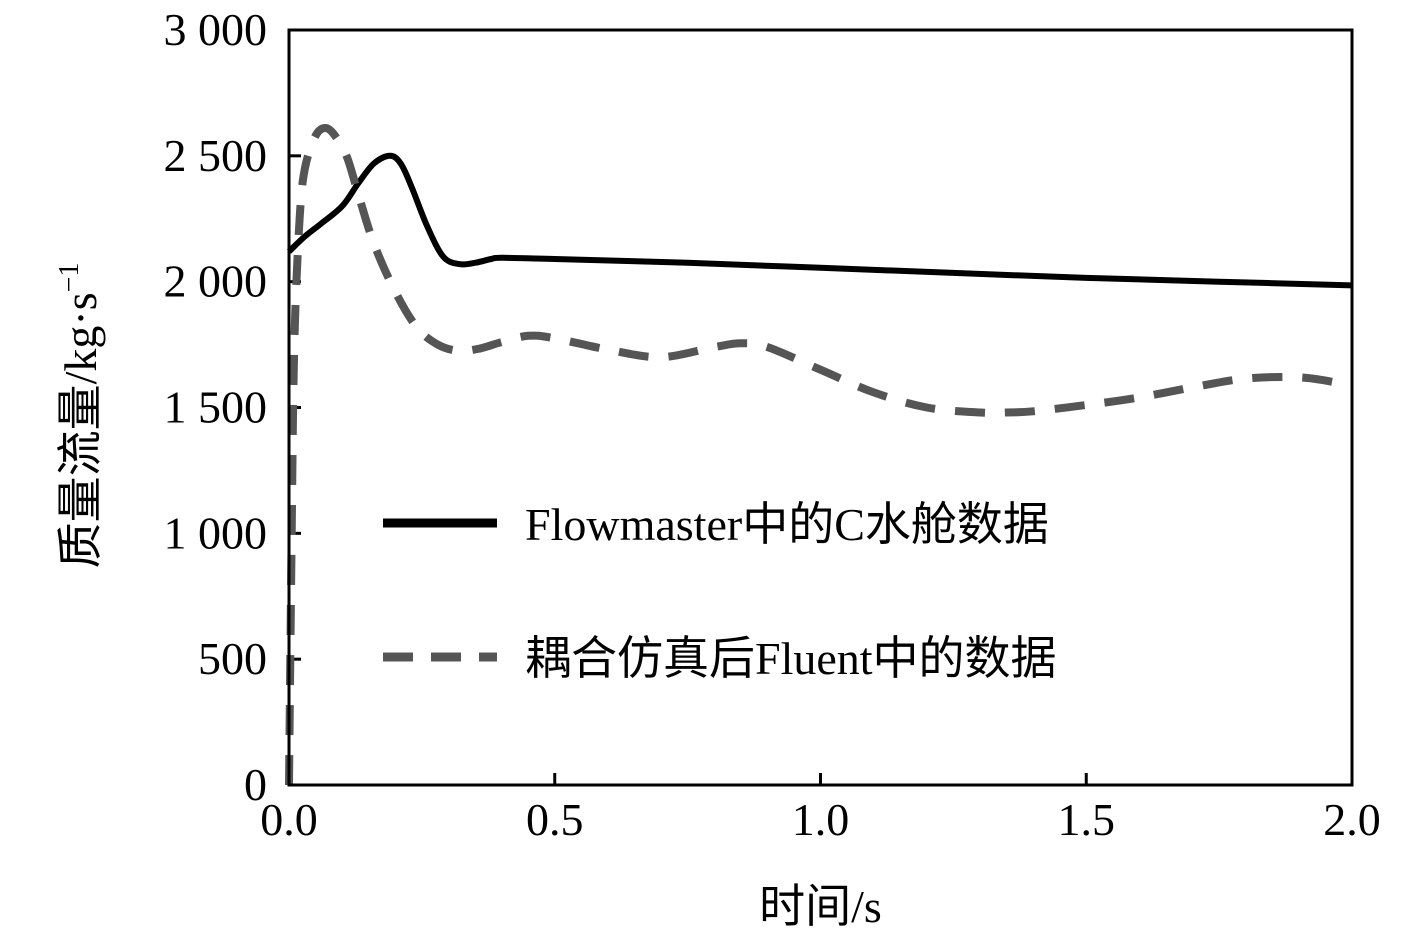  Describe the element at coordinates (69, 278) in the screenshot. I see `y-axis-title-superscript: −1` at that location.